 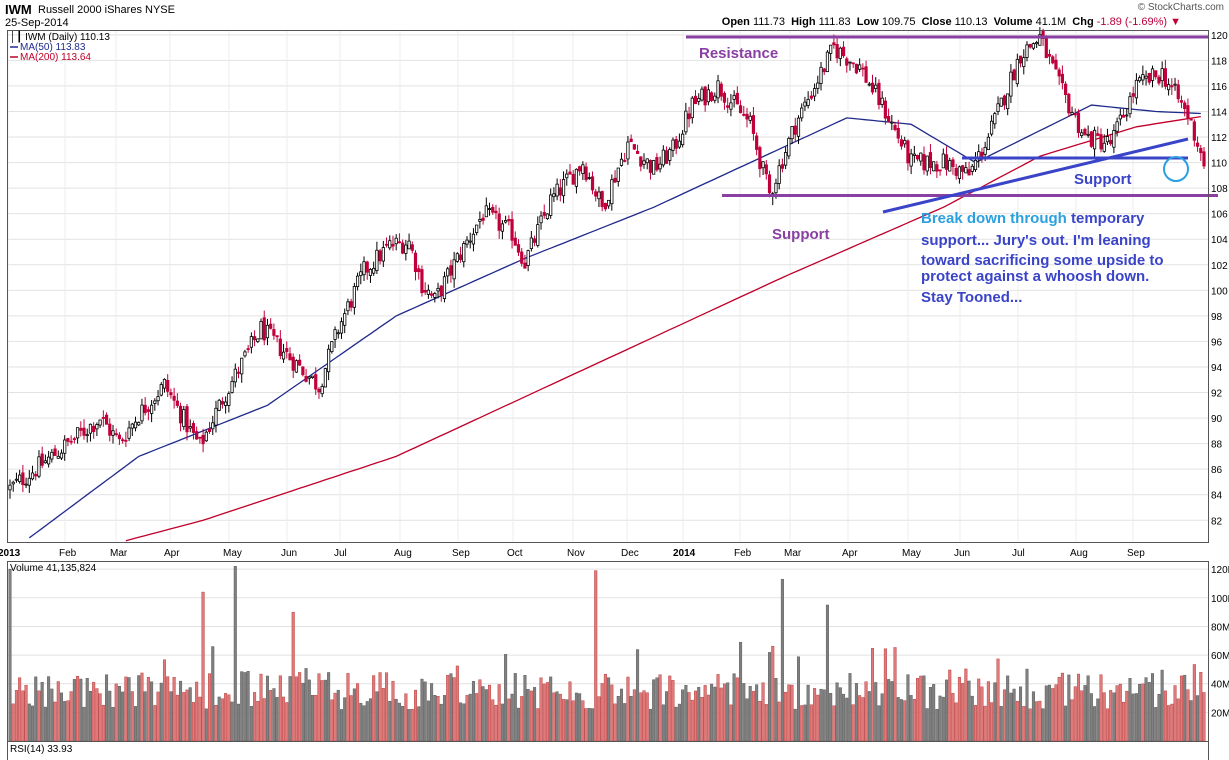 I want to click on legend-main-text: IWM (Daily) 110.13, so click(x=67, y=37).